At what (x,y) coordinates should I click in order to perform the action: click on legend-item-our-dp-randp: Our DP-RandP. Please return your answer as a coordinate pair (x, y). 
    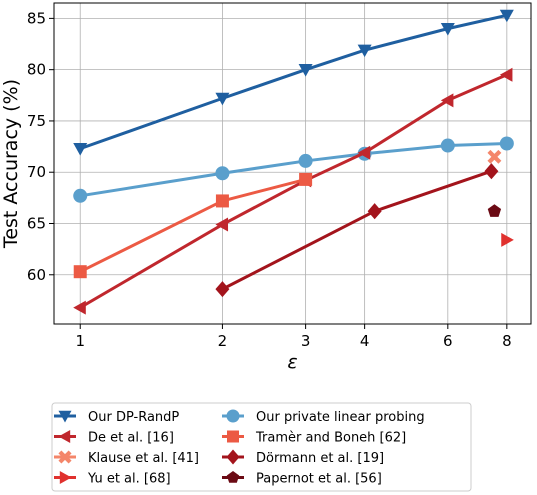
    Looking at the image, I should click on (116, 417).